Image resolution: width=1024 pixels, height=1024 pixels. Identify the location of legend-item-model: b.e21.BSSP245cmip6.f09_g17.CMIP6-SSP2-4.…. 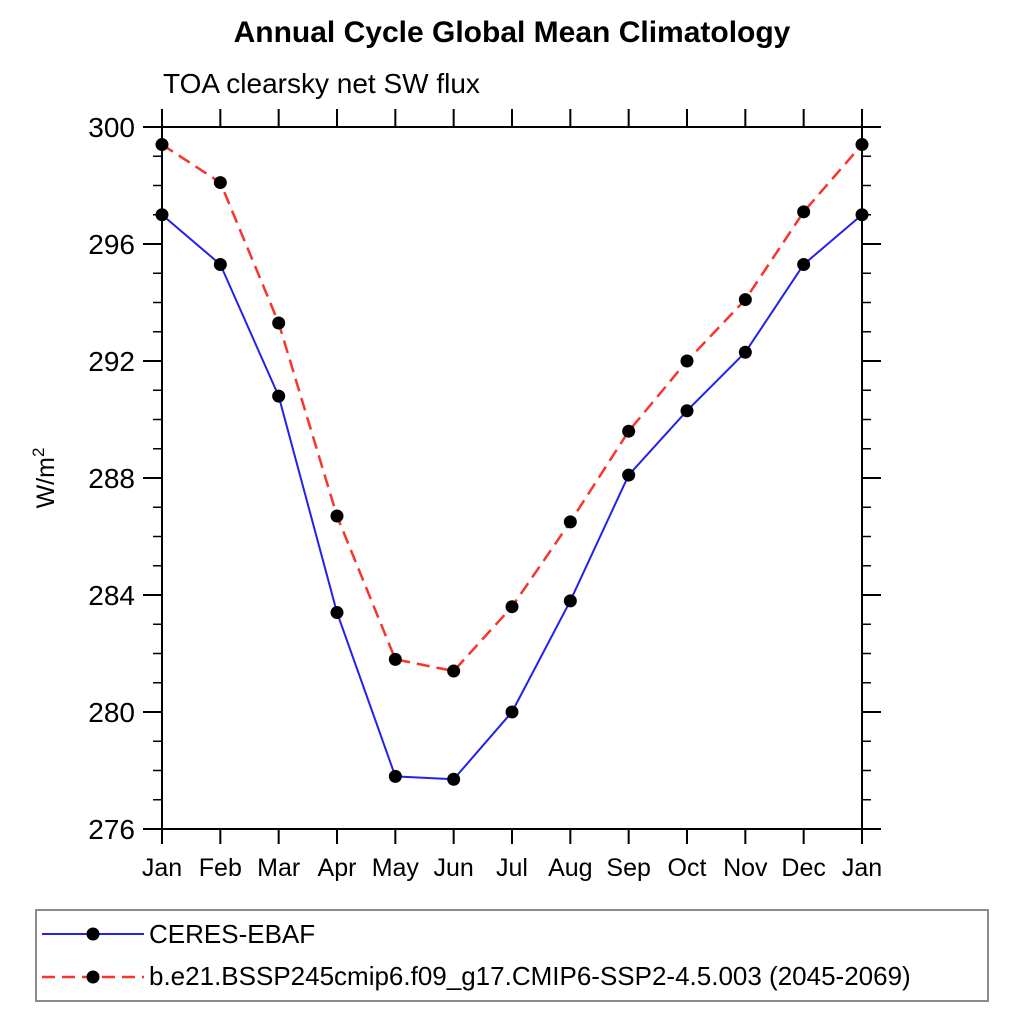
(513, 977).